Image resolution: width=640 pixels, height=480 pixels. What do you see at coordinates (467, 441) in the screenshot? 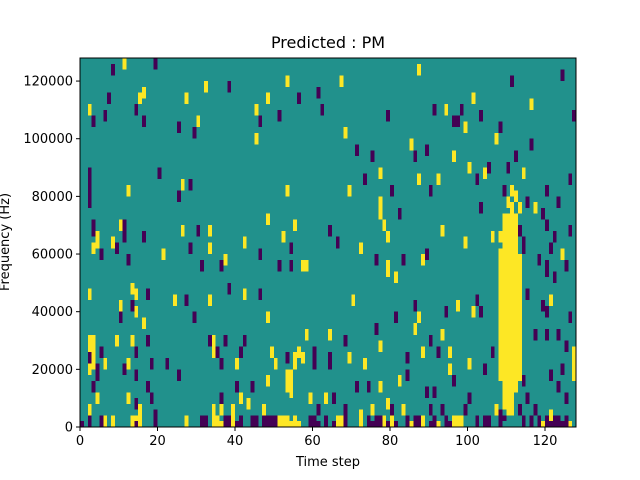
I see `x-tick-label: 100` at bounding box center [467, 441].